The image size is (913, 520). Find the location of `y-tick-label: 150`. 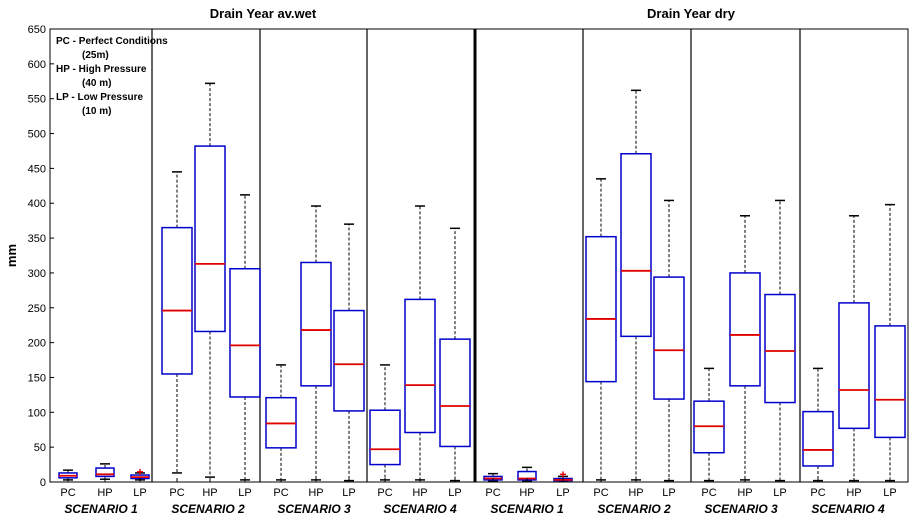

y-tick-label: 150 is located at coordinates (37, 378).